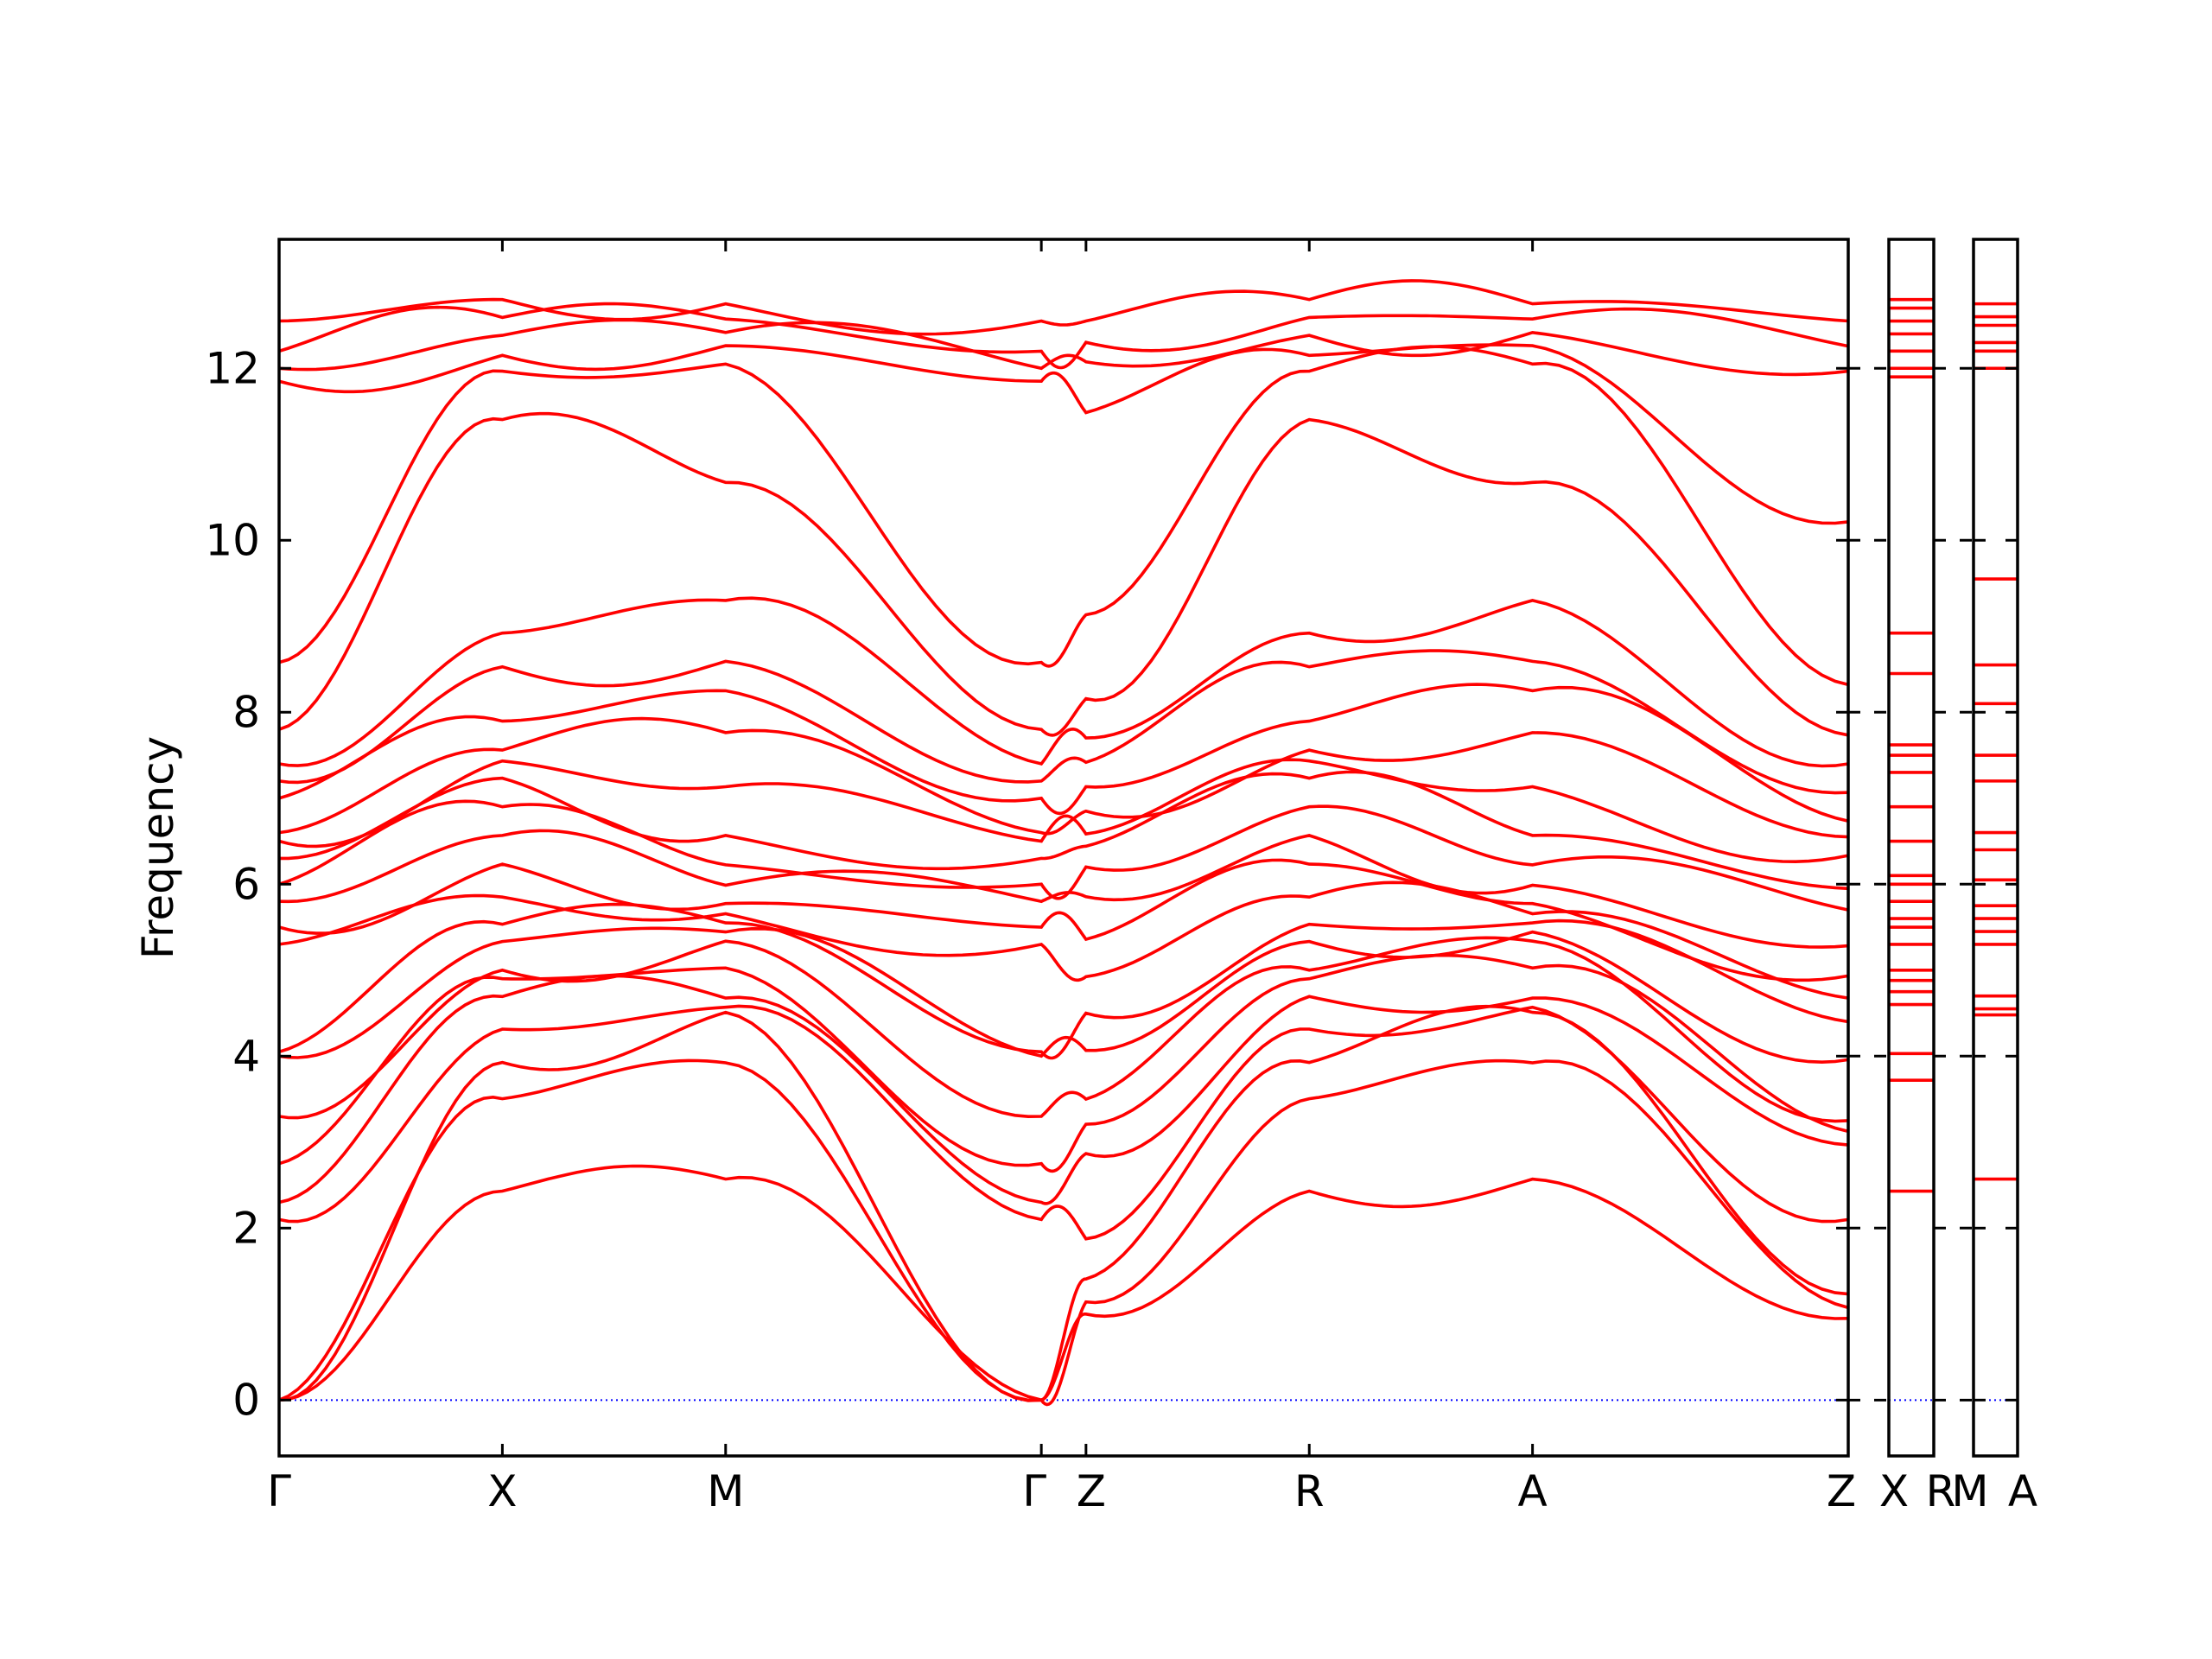 The height and width of the screenshot is (1659, 2212). I want to click on y-tick-label: 12, so click(232, 368).